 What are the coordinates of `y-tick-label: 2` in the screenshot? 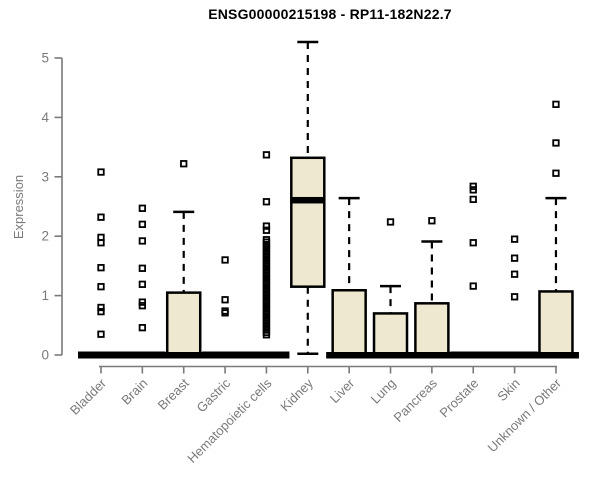 It's located at (45, 236).